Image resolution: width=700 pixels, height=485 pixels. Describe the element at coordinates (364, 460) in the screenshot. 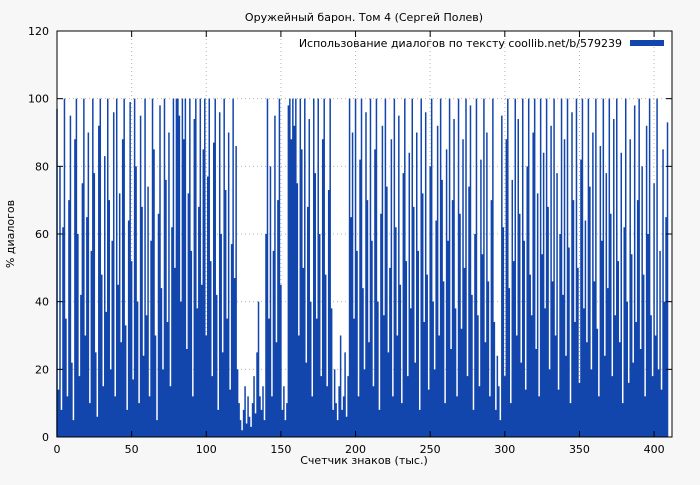

I see `x-axis-label: Счетчик знаков (тыс.)` at that location.